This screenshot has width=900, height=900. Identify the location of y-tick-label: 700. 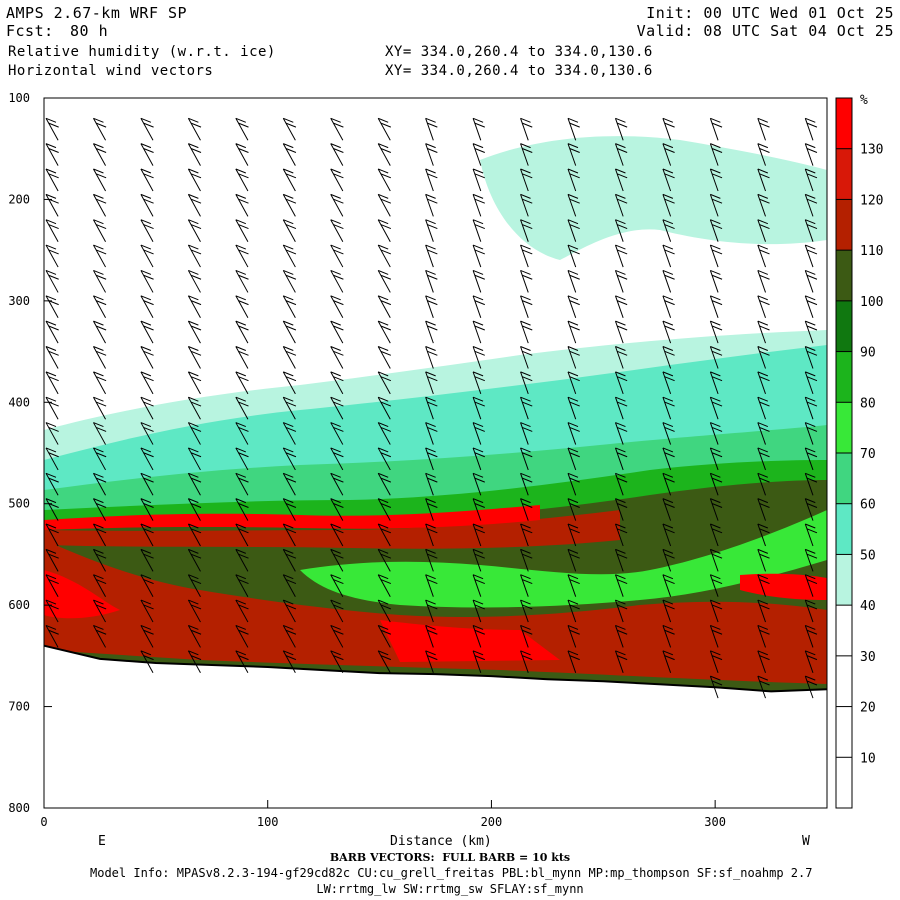
(19, 707).